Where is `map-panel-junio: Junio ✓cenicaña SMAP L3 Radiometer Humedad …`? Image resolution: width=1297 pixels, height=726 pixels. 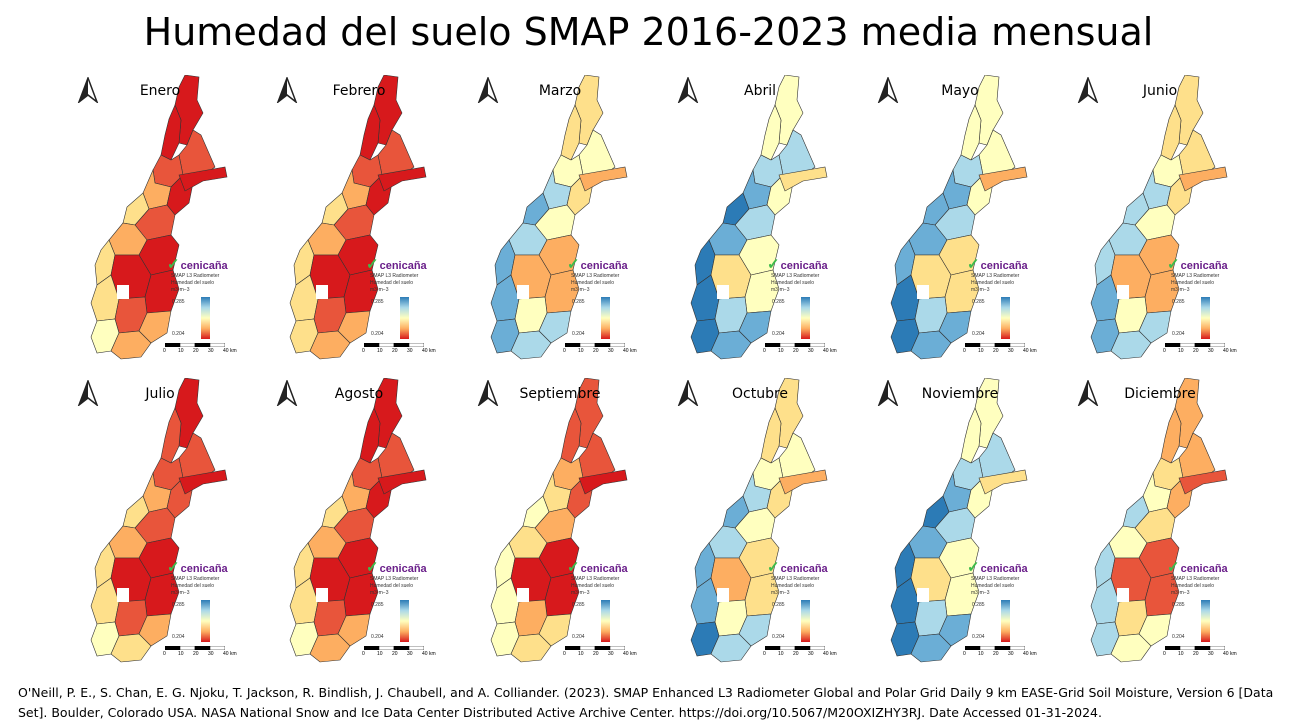
map-panel-junio: Junio ✓cenicaña SMAP L3 Radiometer Humedad … is located at coordinates (1175, 220).